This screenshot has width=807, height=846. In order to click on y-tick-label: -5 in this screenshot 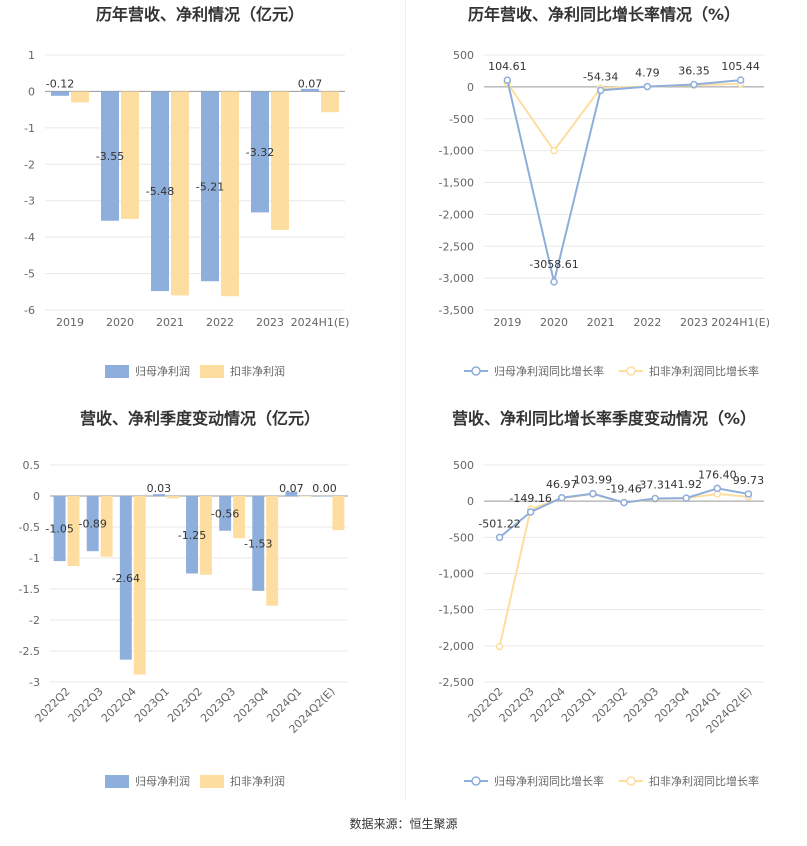, I will do `click(29, 274)`.